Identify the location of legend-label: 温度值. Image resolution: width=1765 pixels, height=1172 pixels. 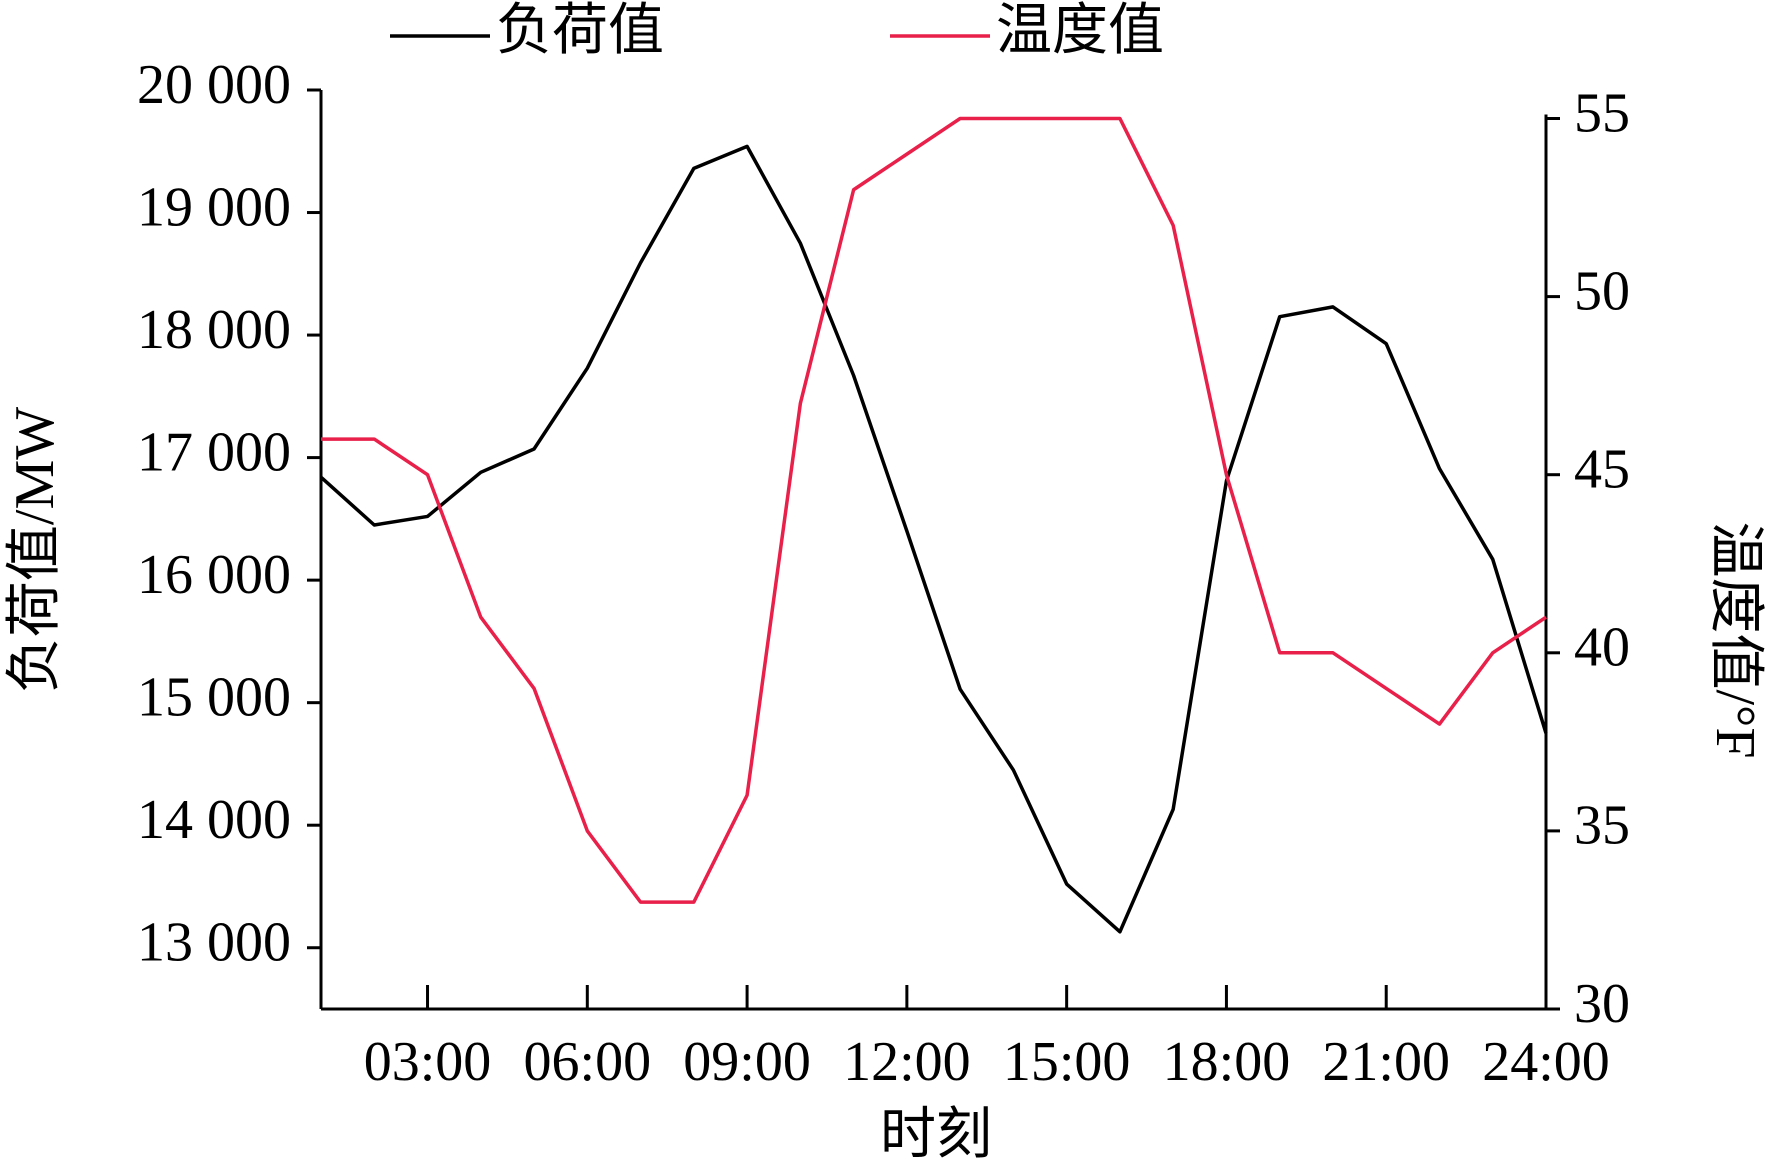
(1080, 31).